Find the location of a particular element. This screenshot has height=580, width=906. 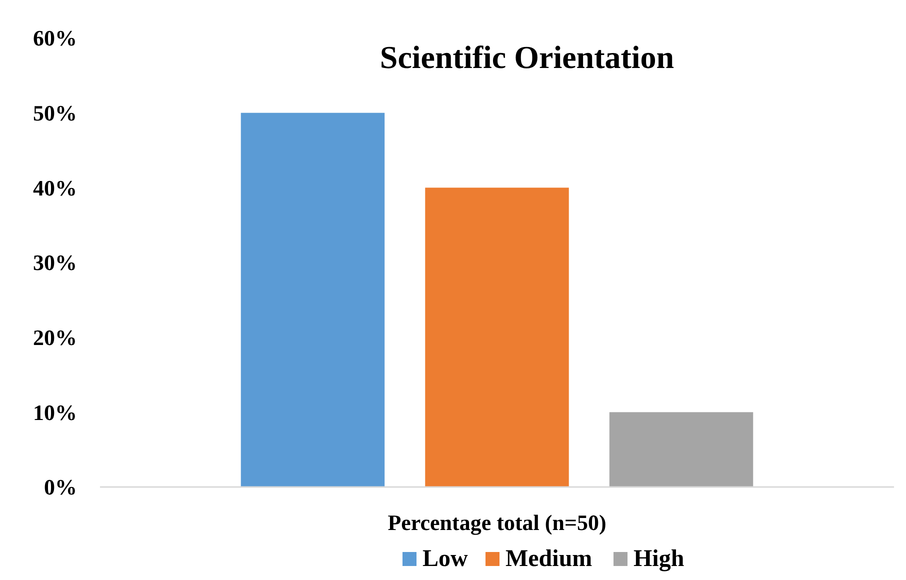

y-tick-label: 10% is located at coordinates (55, 412).